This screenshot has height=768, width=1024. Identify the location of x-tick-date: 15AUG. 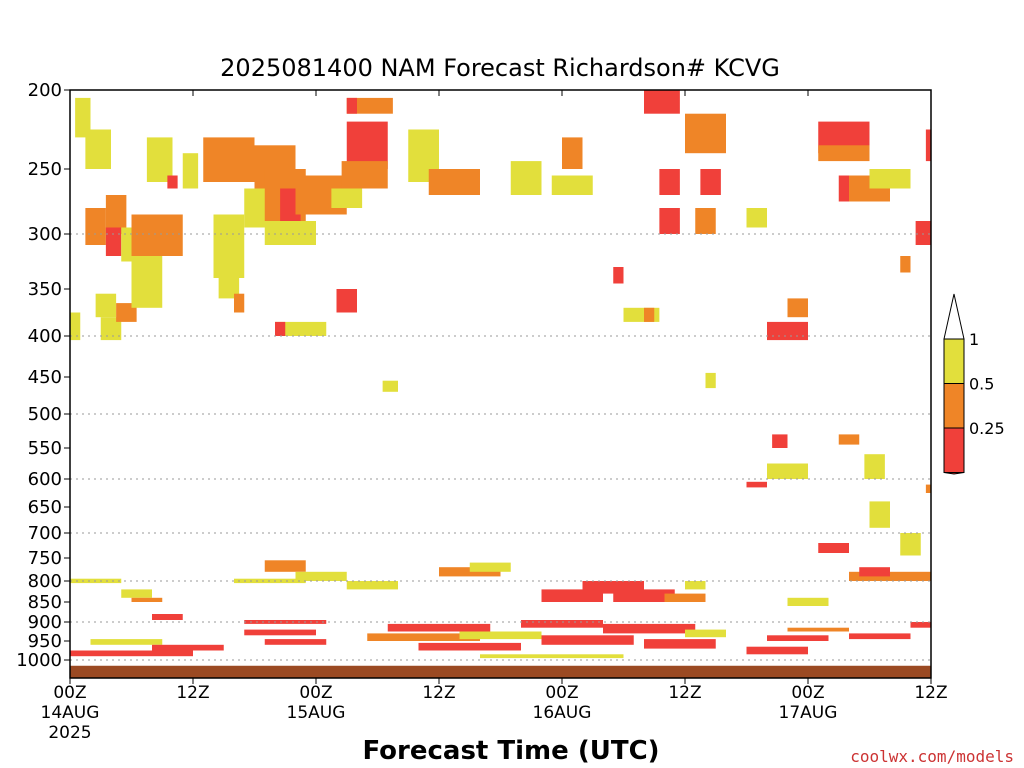
(316, 713).